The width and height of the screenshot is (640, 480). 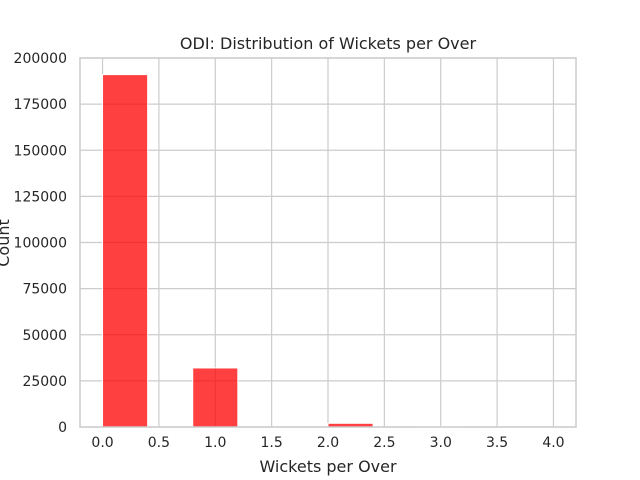 I want to click on x-tick-label: 1.5, so click(x=272, y=443).